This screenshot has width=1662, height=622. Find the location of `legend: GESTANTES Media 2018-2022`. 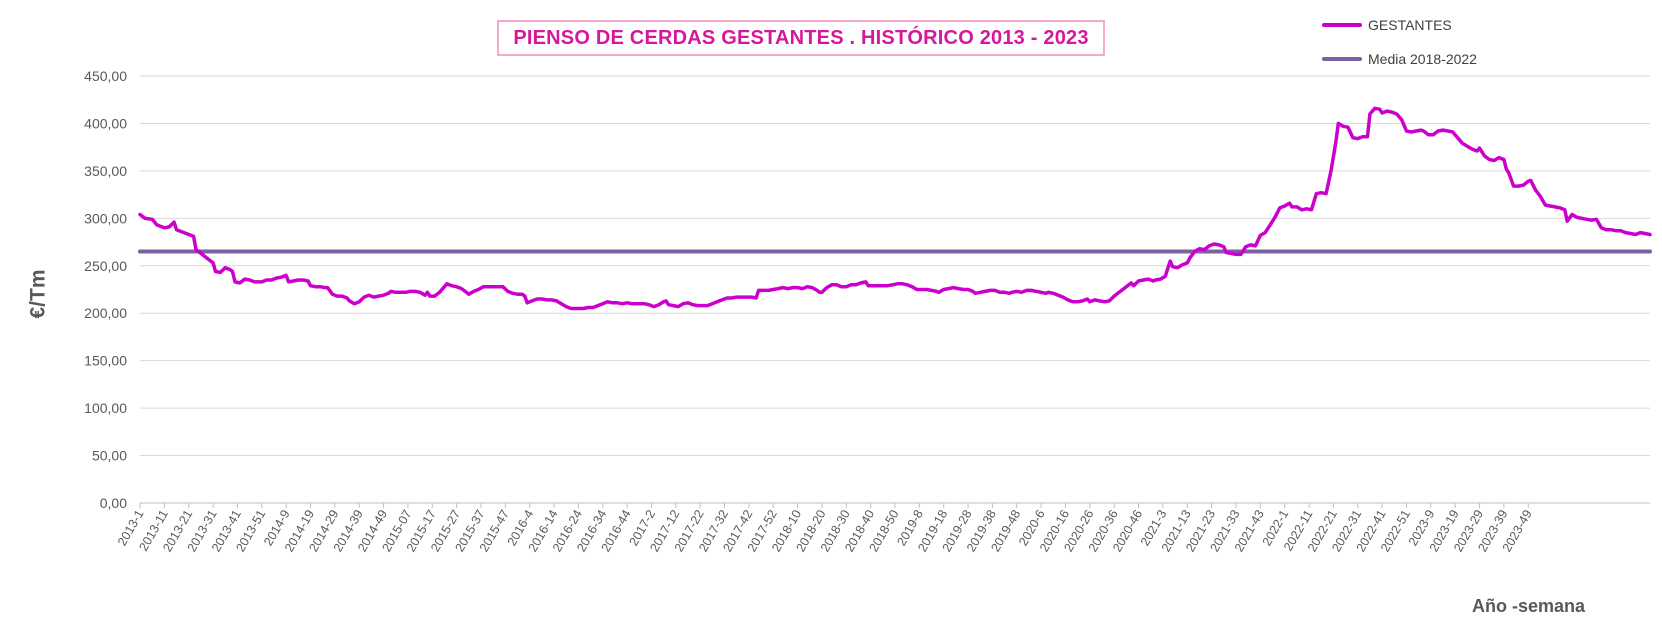

legend: GESTANTES Media 2018-2022 is located at coordinates (1399, 42).